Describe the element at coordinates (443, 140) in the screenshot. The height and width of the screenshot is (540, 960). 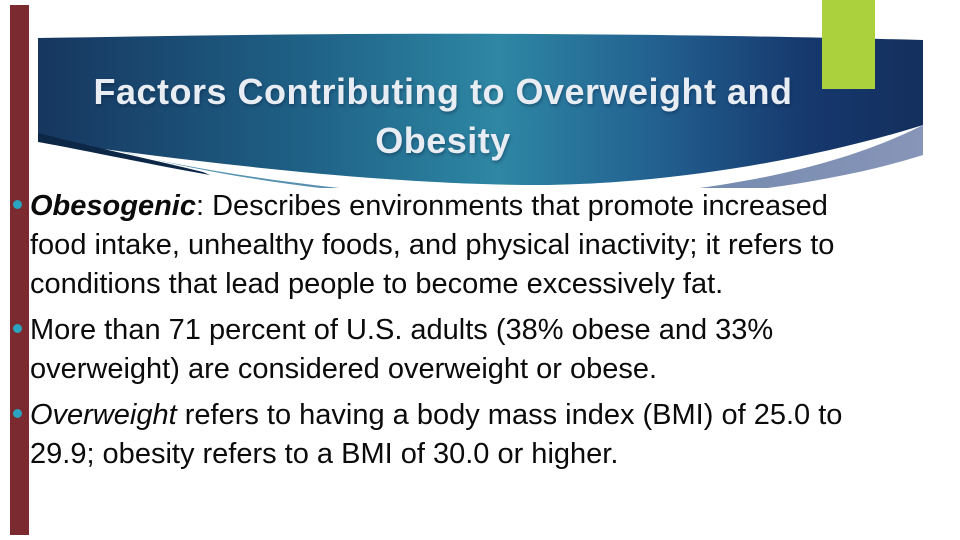
I see `title-line-2: Obesity` at that location.